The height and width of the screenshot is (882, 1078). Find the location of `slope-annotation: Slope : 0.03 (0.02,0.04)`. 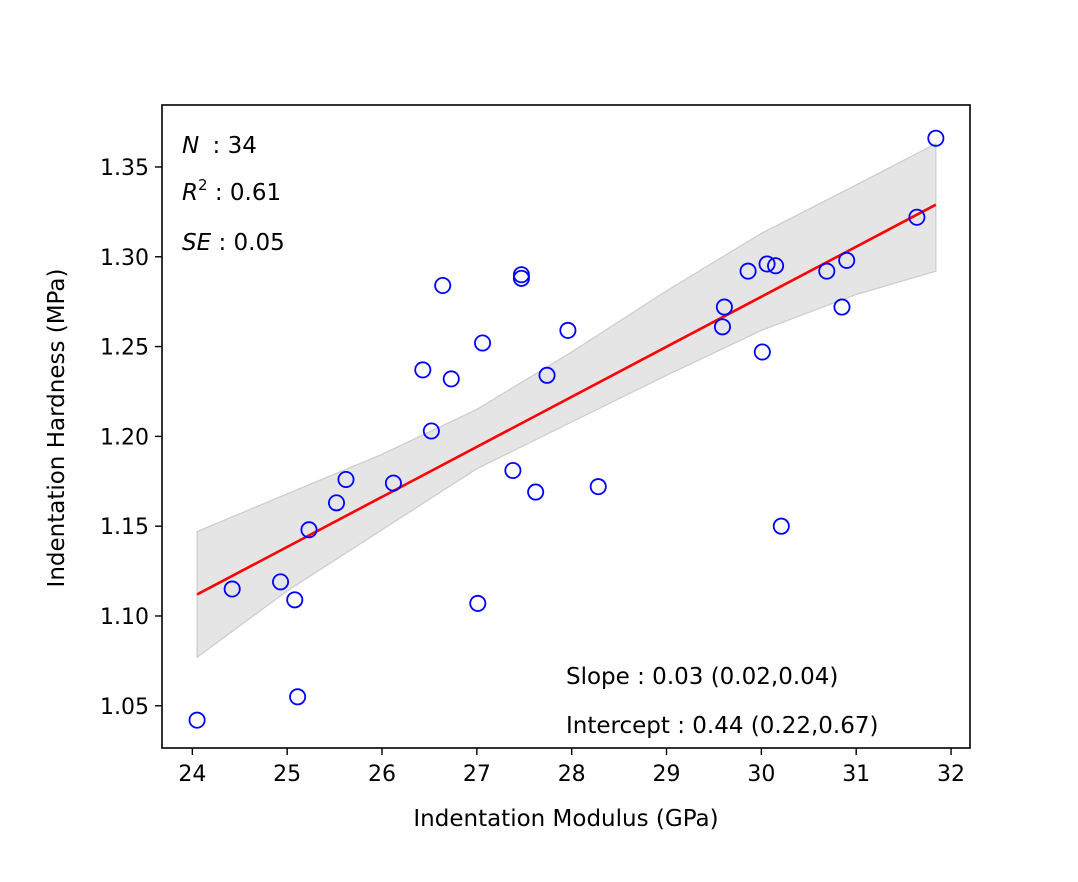

slope-annotation: Slope : 0.03 (0.02,0.04) is located at coordinates (702, 677).